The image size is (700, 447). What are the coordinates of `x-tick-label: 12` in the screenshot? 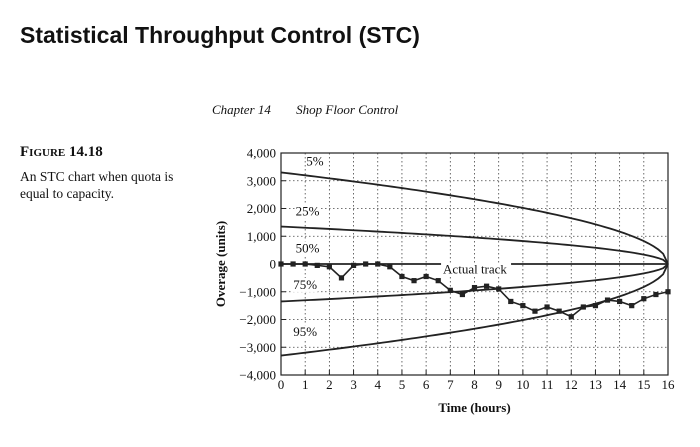 It's located at (571, 384).